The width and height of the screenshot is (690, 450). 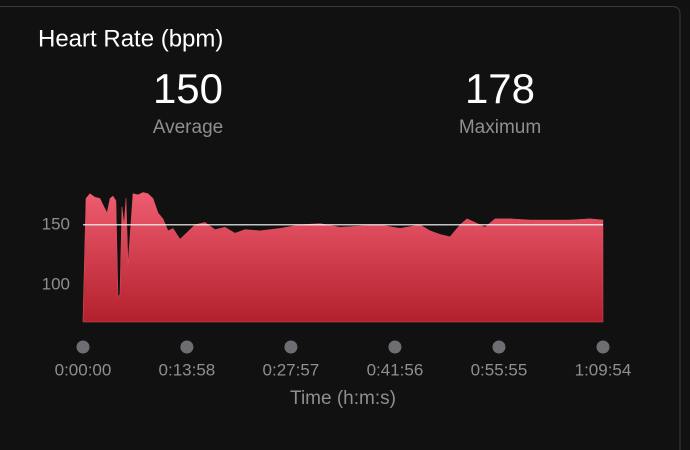 What do you see at coordinates (603, 369) in the screenshot?
I see `x-tick-label: 1:09:54` at bounding box center [603, 369].